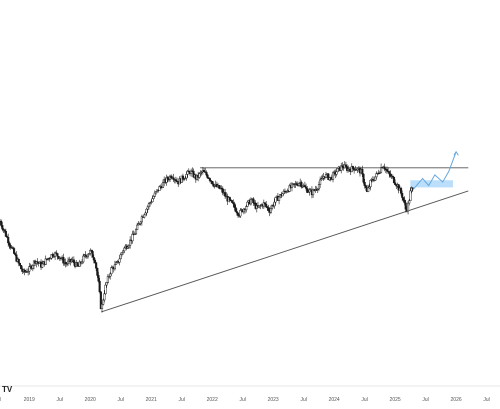 This screenshot has height=409, width=500. I want to click on x-tick-label: 2026, so click(456, 400).